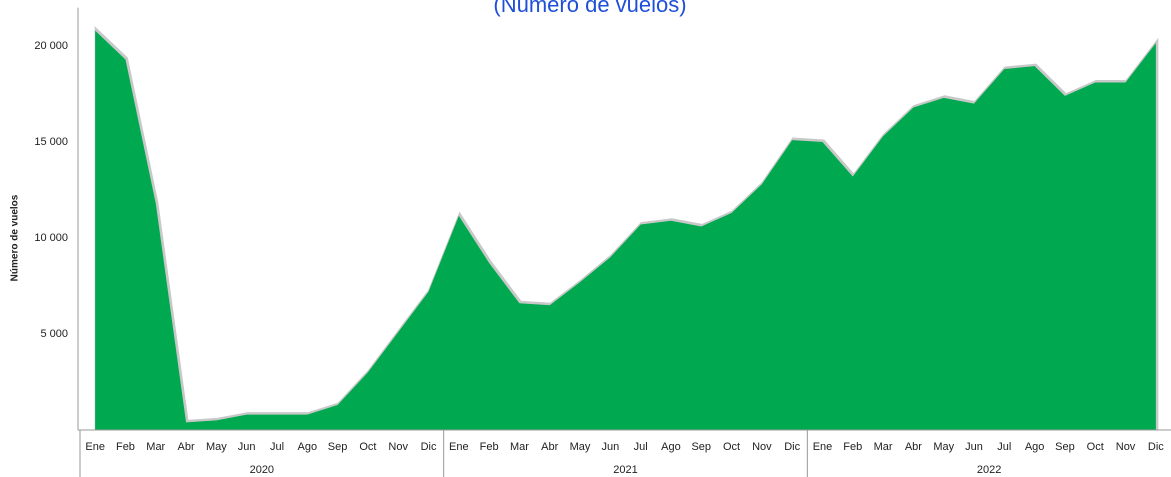 Image resolution: width=1171 pixels, height=477 pixels. I want to click on chart-title: (Número de vuelos), so click(589, 8).